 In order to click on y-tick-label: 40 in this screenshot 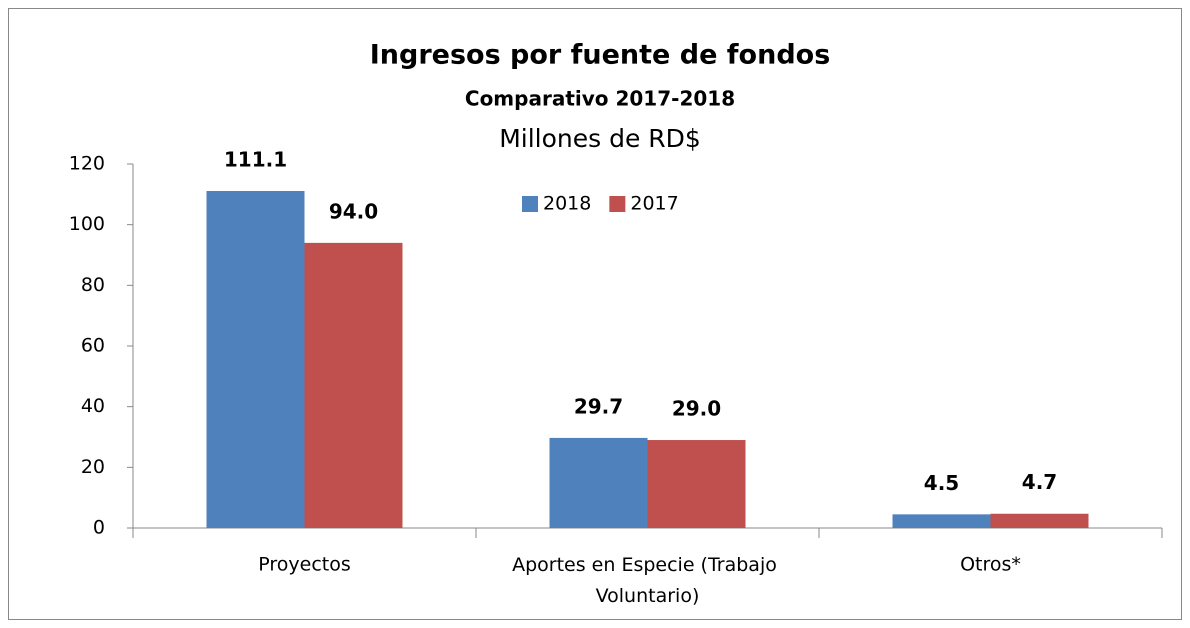, I will do `click(93, 406)`.